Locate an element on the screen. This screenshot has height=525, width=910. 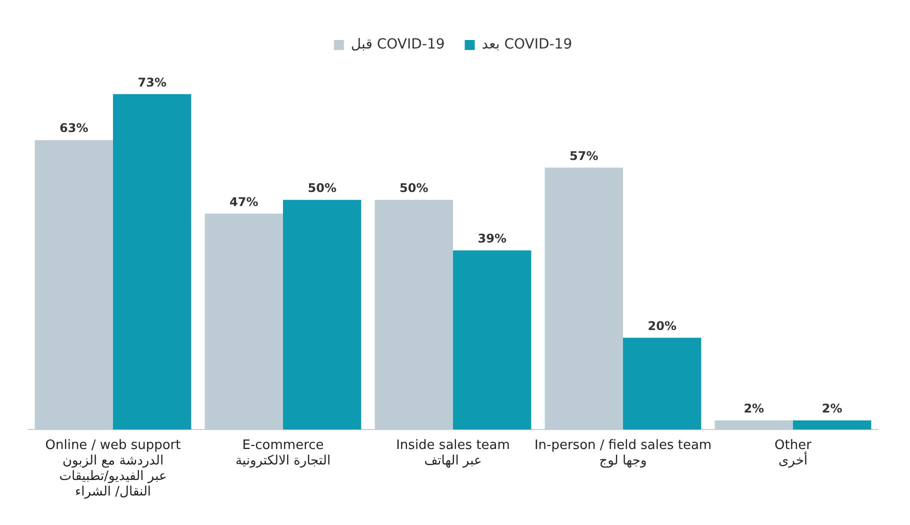
data-label: 20% is located at coordinates (662, 325).